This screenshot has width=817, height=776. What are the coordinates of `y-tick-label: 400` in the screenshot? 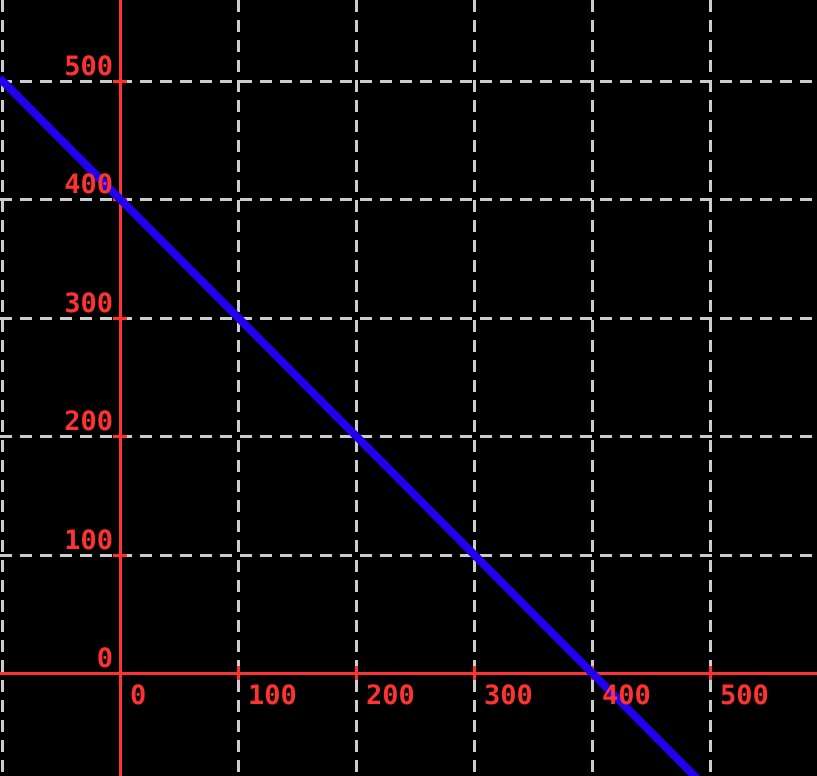 It's located at (88, 184).